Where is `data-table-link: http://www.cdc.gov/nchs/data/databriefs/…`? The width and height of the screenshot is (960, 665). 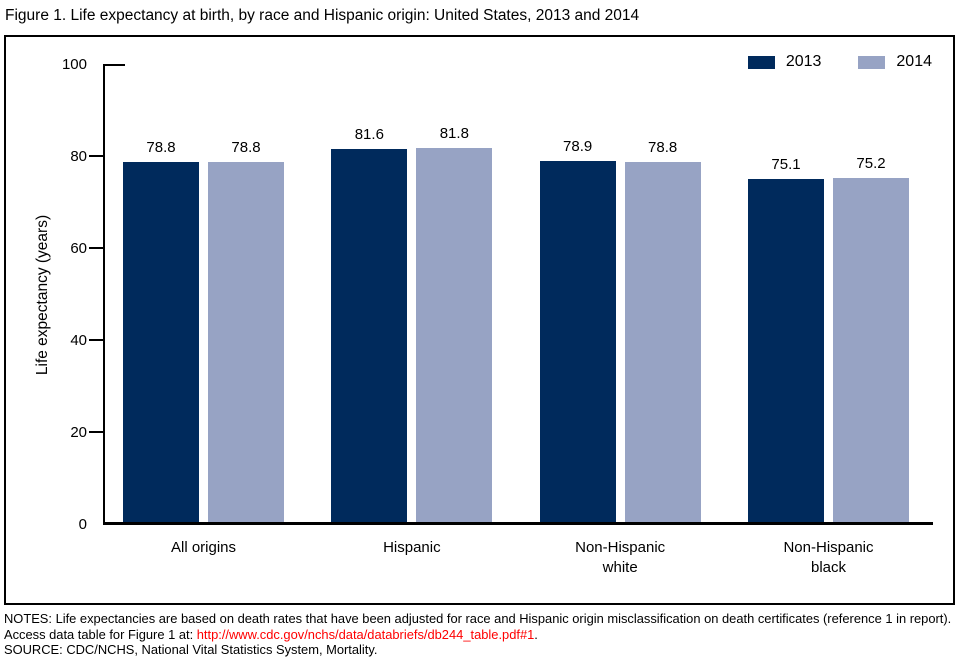 data-table-link: http://www.cdc.gov/nchs/data/databriefs/… is located at coordinates (365, 634).